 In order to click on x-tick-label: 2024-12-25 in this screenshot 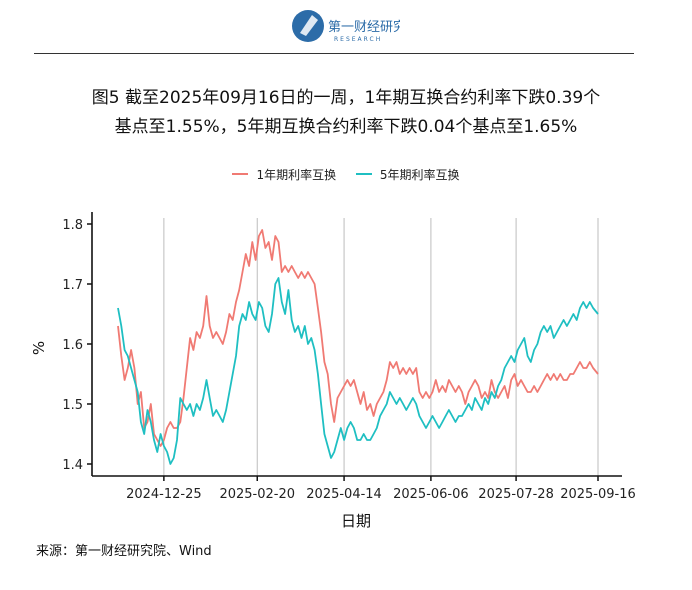, I will do `click(164, 494)`.